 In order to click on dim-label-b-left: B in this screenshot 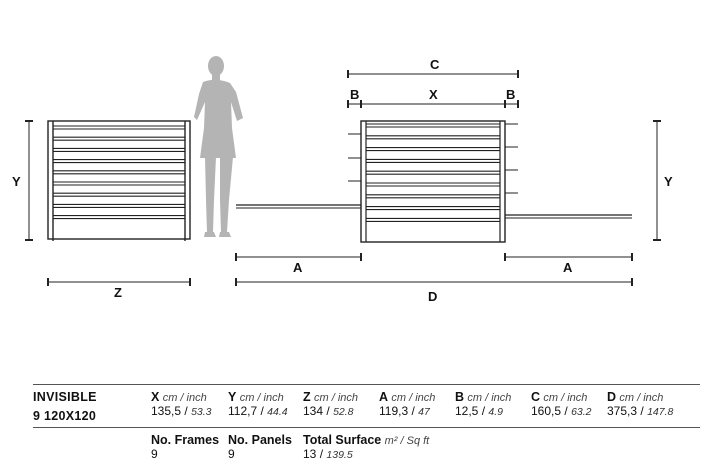, I will do `click(354, 94)`.